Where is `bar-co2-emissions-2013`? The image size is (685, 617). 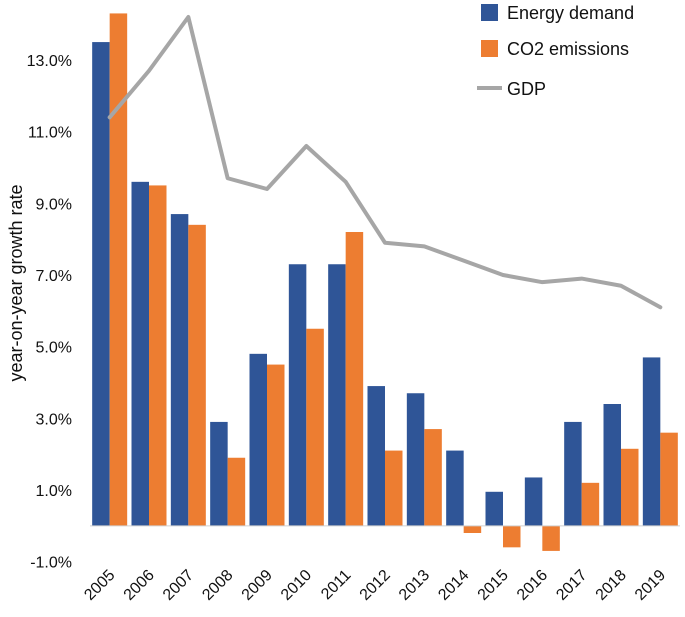
bar-co2-emissions-2013 is located at coordinates (433, 477).